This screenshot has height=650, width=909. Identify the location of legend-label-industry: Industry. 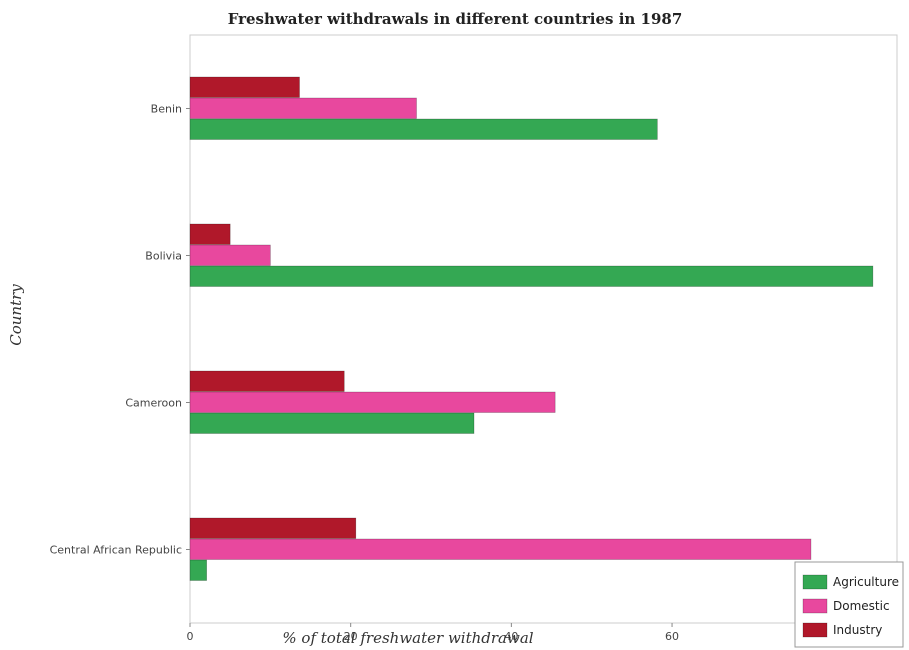
(857, 630).